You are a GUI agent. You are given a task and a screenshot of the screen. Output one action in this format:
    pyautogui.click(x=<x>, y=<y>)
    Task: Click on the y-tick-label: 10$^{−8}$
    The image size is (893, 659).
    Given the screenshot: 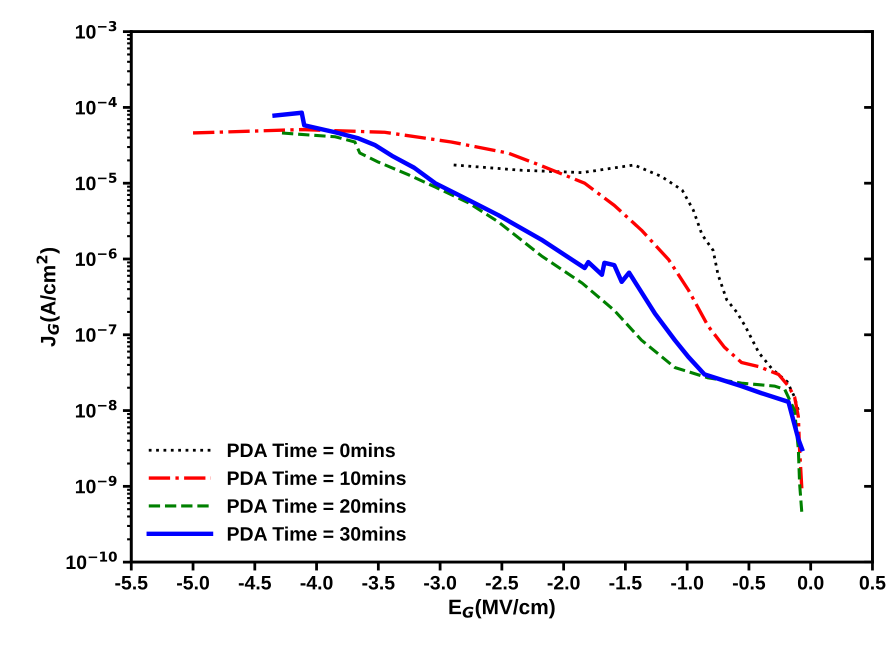 What is the action you would take?
    pyautogui.click(x=96, y=409)
    